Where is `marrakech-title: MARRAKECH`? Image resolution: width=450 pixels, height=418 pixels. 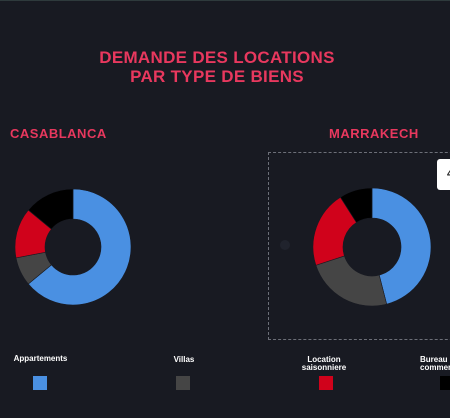 marrakech-title: MARRAKECH is located at coordinates (374, 133).